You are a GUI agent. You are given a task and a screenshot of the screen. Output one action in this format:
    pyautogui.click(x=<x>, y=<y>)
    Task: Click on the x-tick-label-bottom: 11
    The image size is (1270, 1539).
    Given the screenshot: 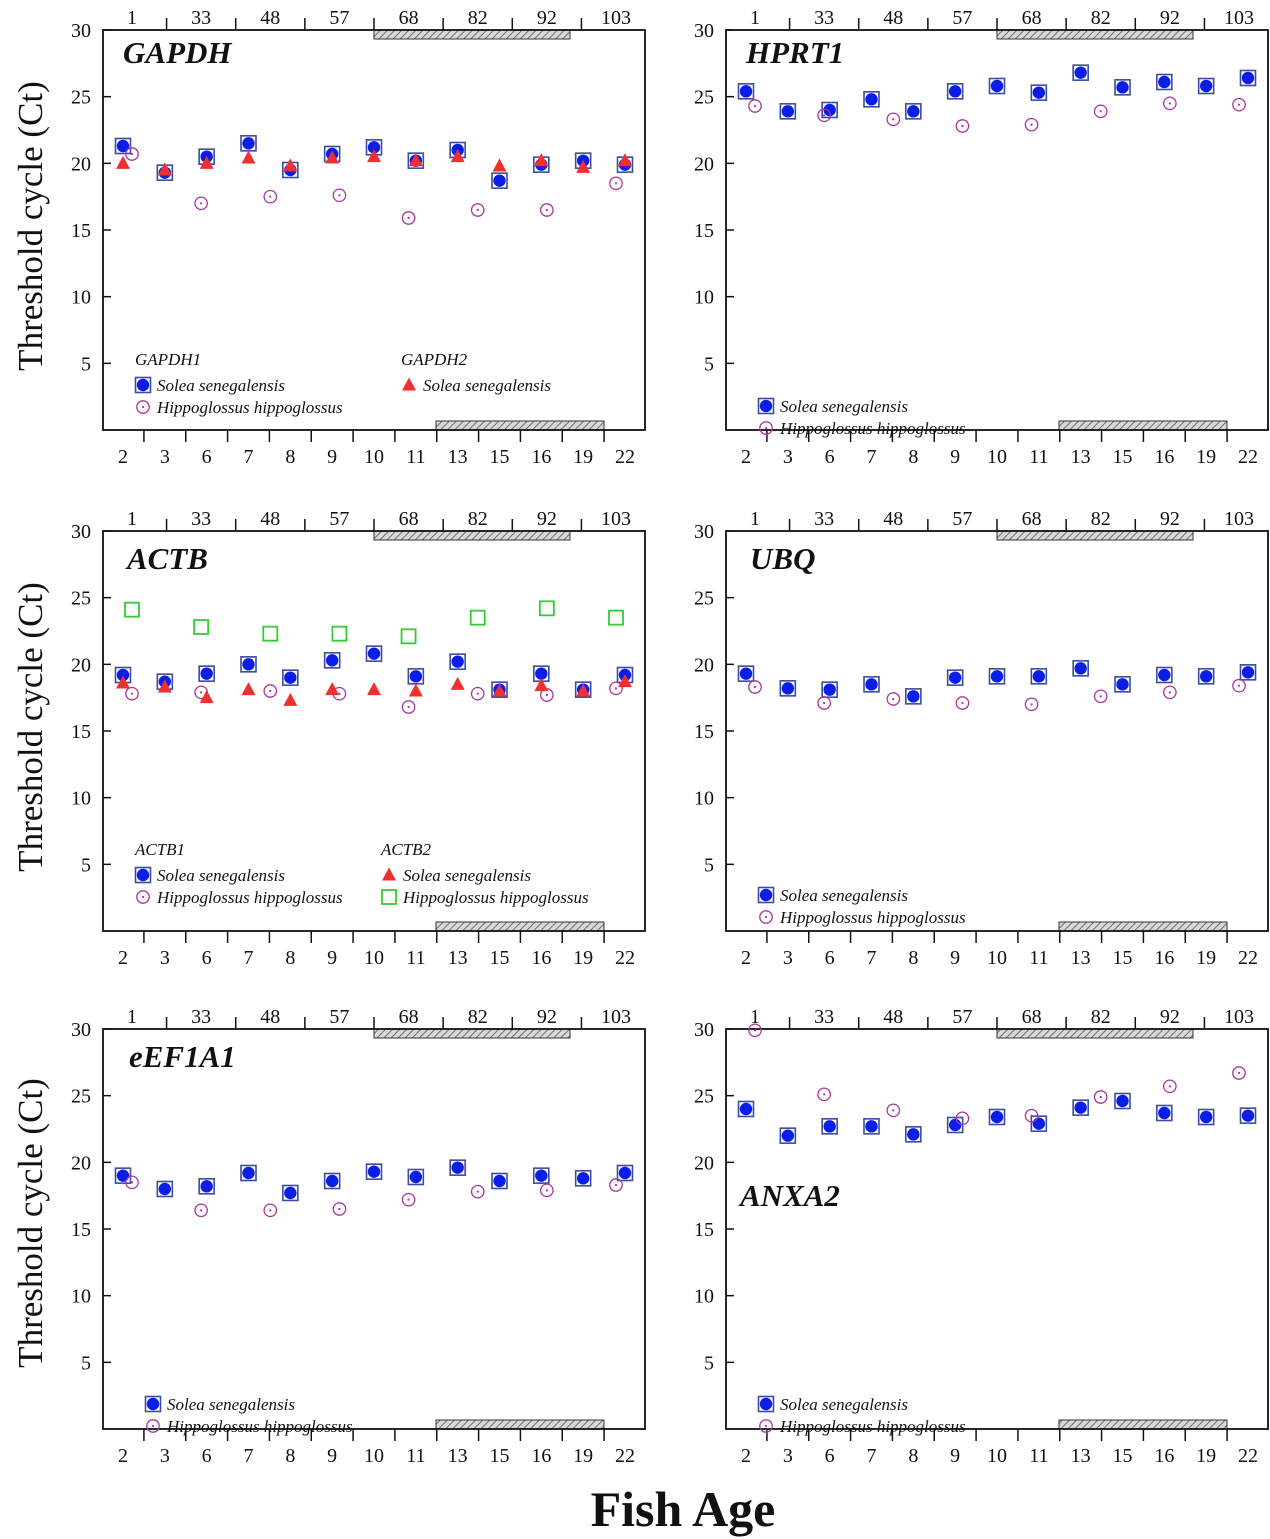 What is the action you would take?
    pyautogui.click(x=1038, y=1456)
    